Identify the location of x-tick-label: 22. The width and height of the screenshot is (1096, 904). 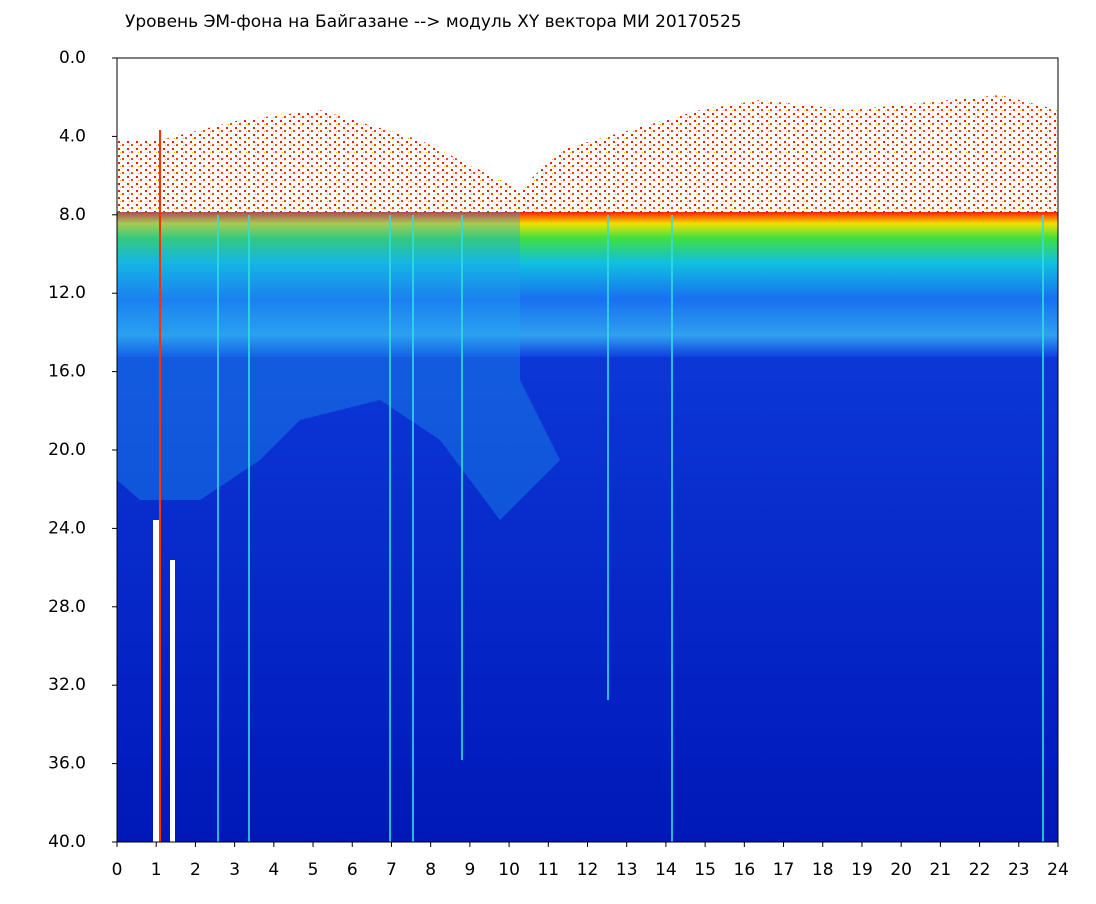
(980, 870).